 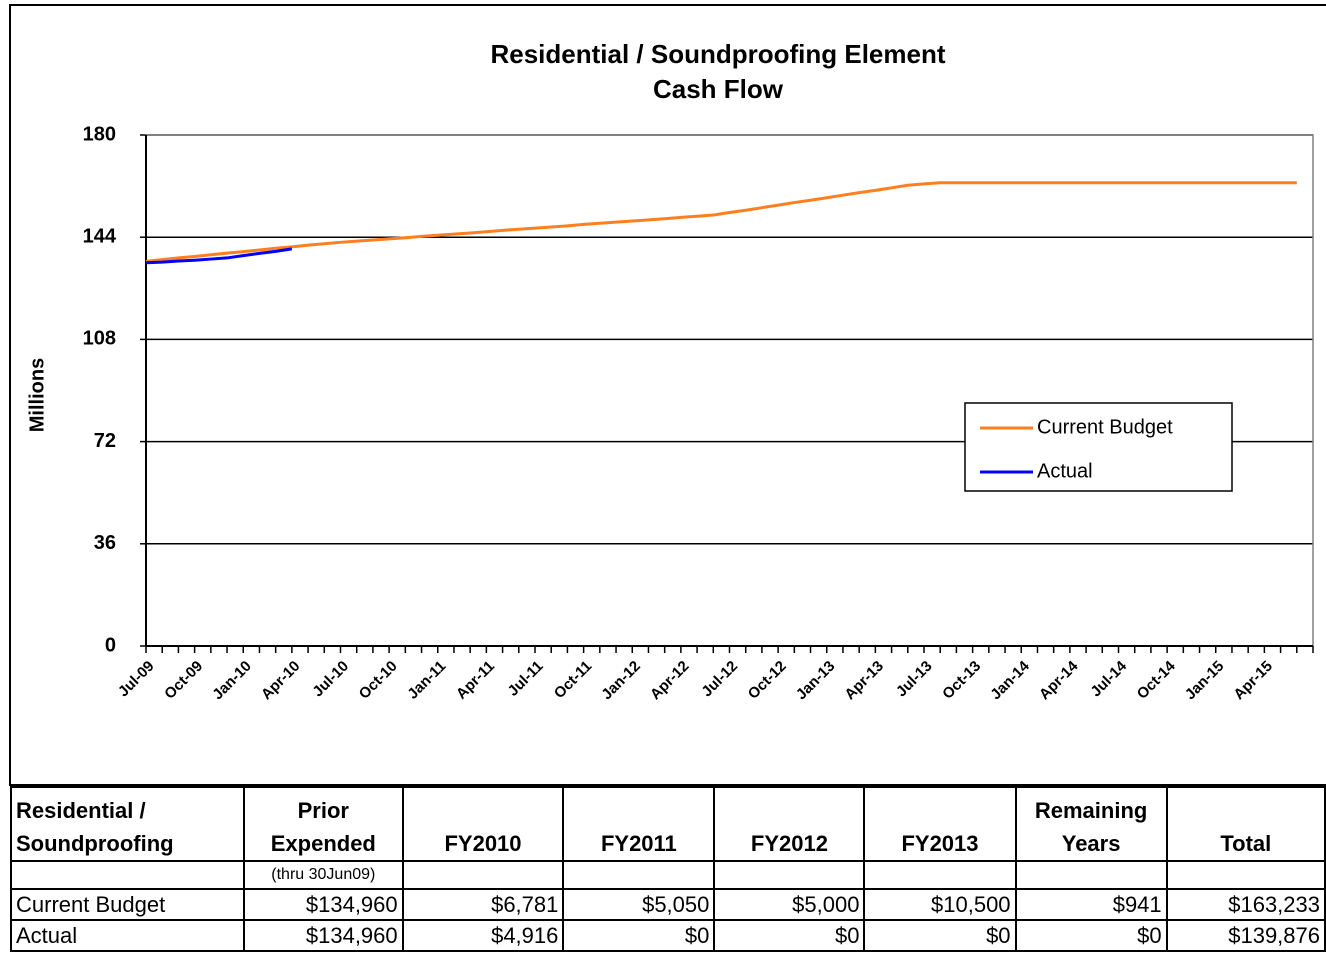 I want to click on chart-subtitle: Cash Flow, so click(x=718, y=89).